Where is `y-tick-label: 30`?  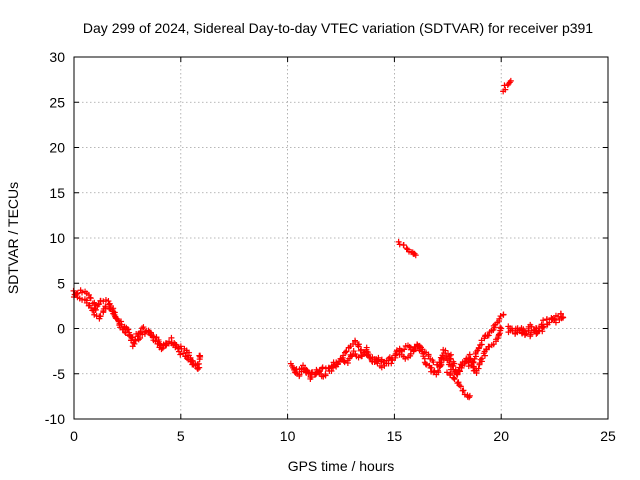
y-tick-label: 30 is located at coordinates (57, 57).